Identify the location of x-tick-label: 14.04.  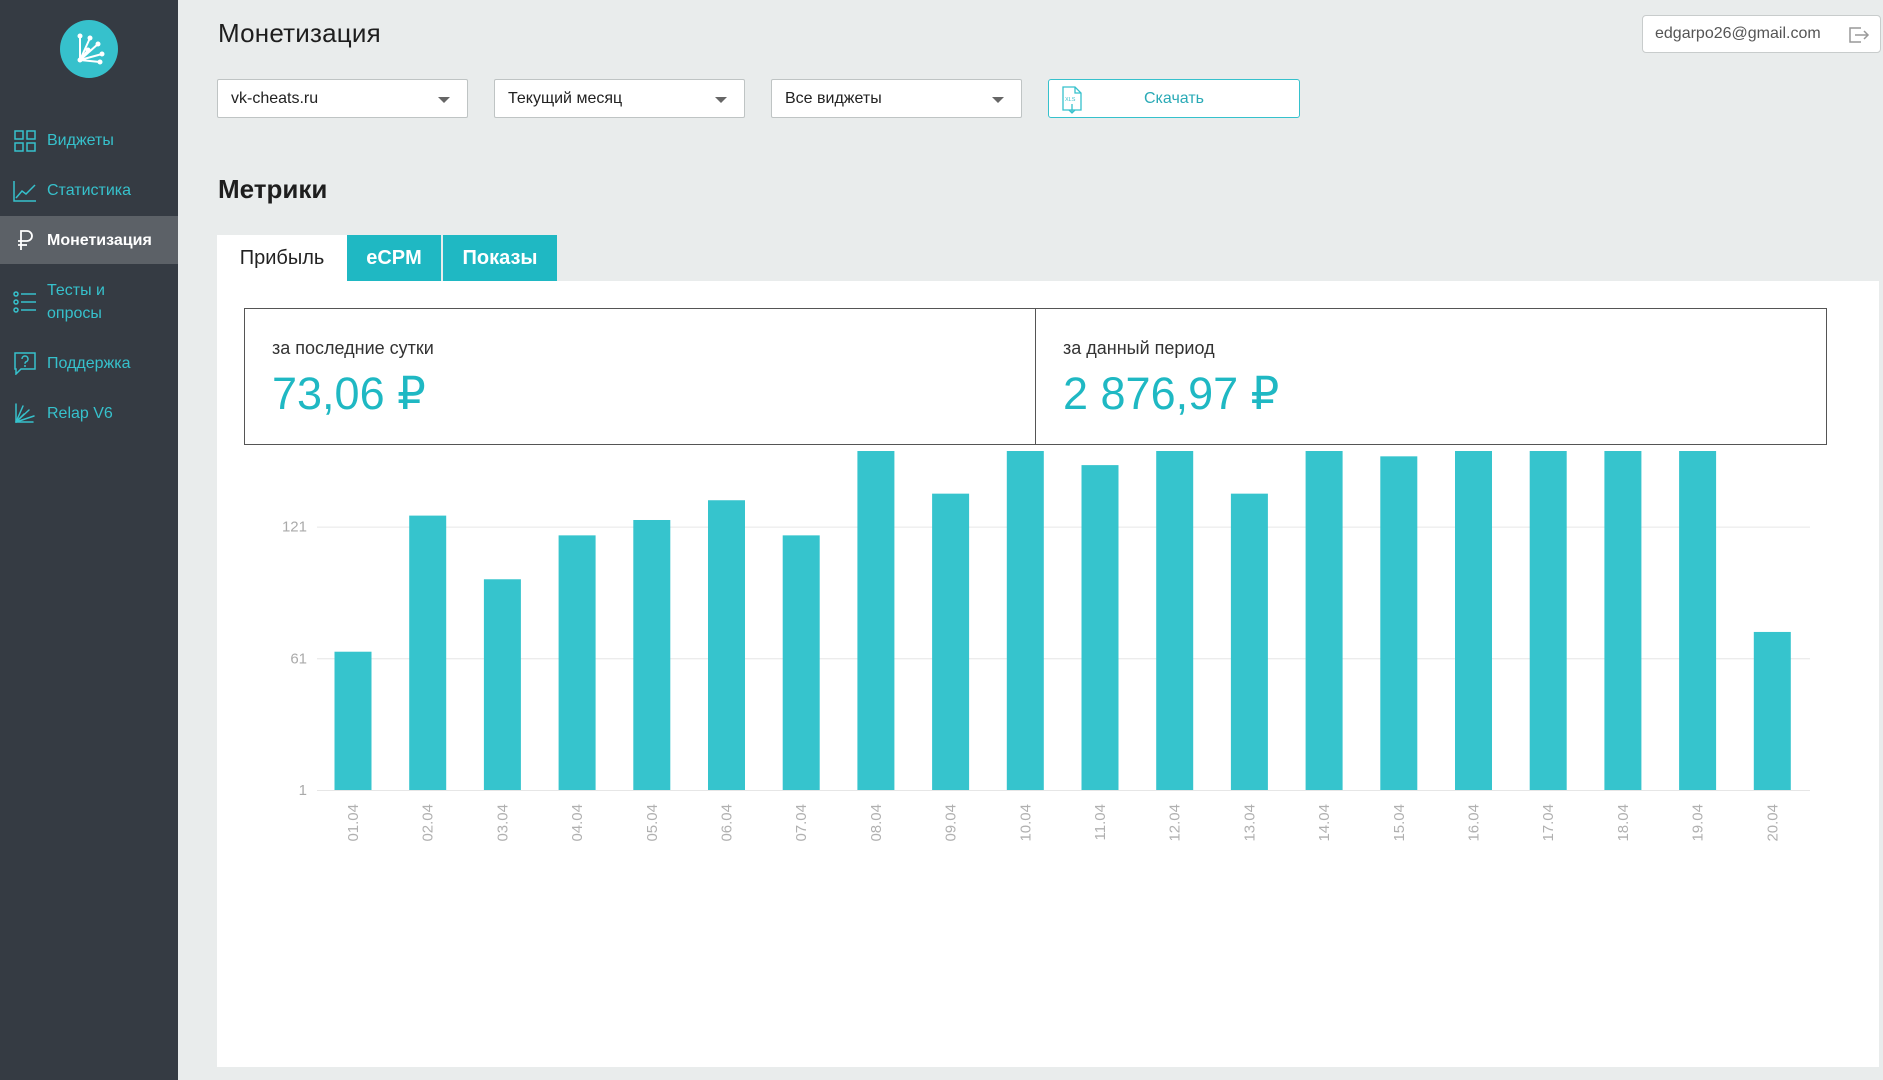
(1324, 823).